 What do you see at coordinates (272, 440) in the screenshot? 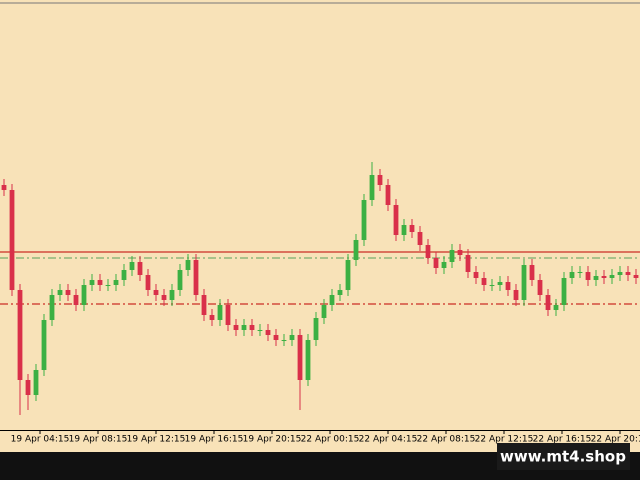
I see `x-tick-label: 19 Apr 20:15` at bounding box center [272, 440].